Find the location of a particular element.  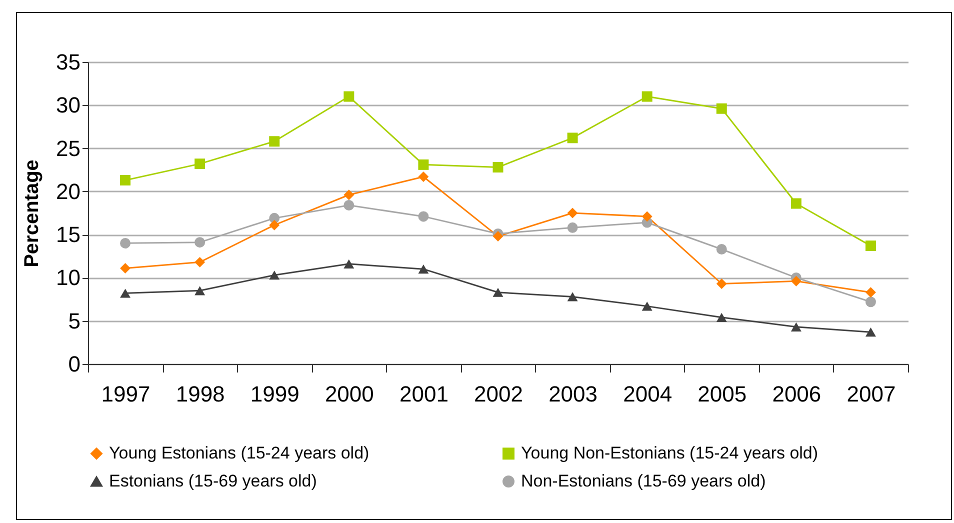

y-tick-label: 0 is located at coordinates (74, 364).